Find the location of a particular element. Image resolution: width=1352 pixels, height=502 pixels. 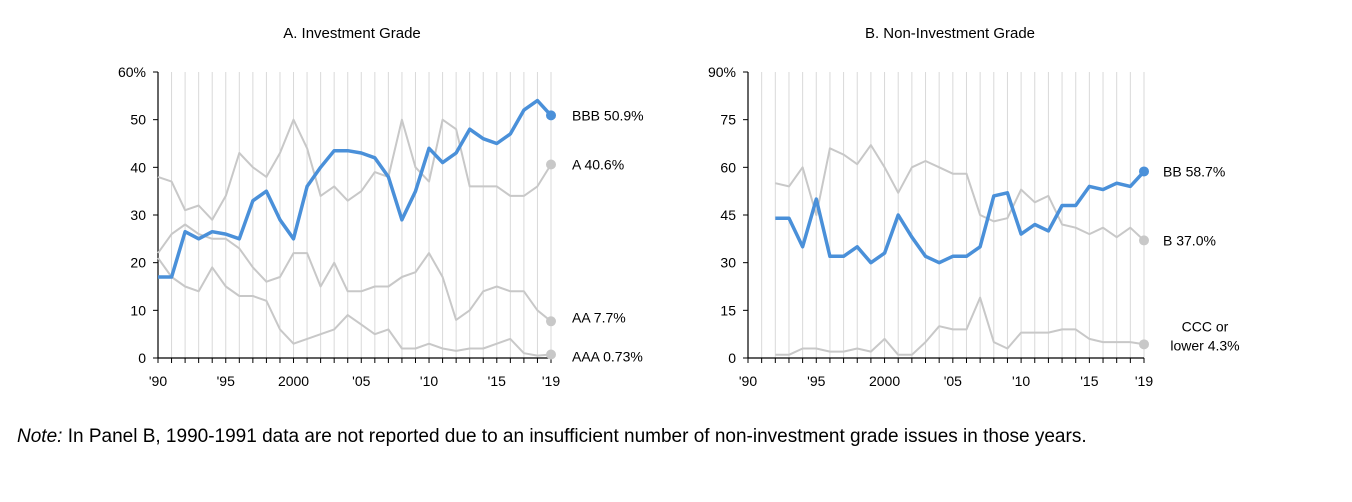

end-marker-aaa is located at coordinates (551, 354).